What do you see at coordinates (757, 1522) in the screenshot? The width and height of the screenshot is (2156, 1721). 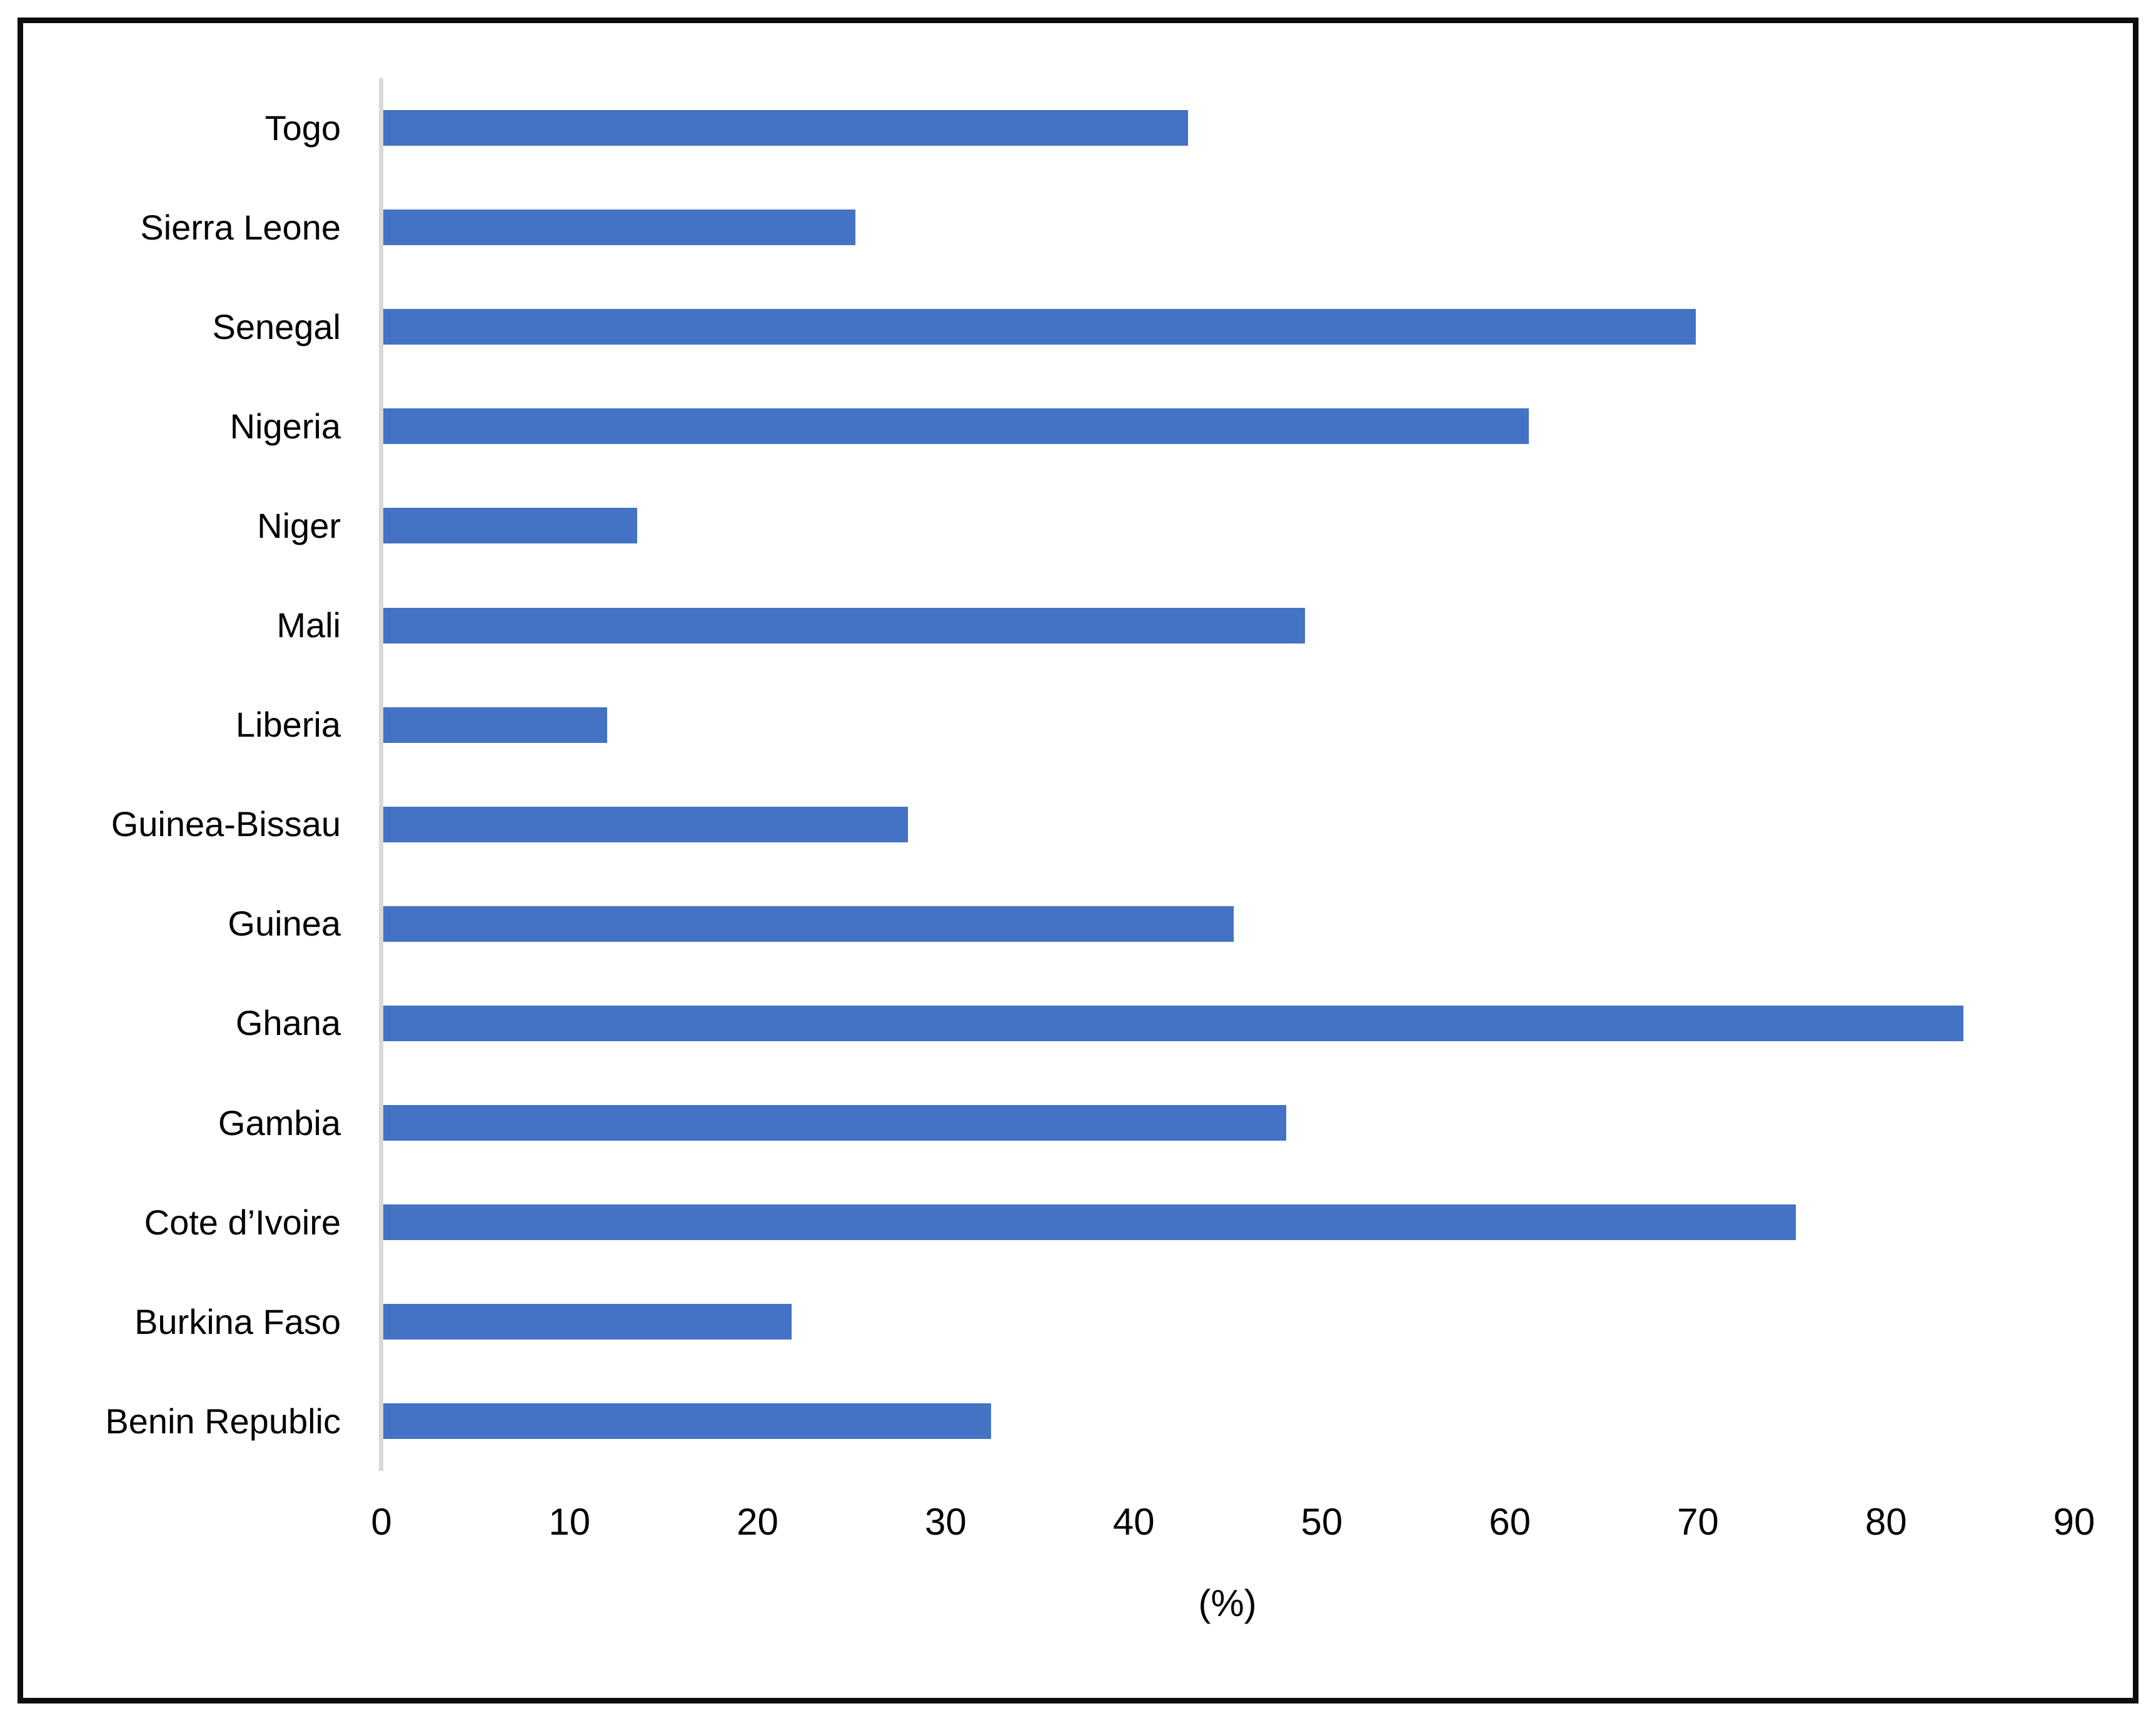 I see `x-tick-label: 20` at bounding box center [757, 1522].